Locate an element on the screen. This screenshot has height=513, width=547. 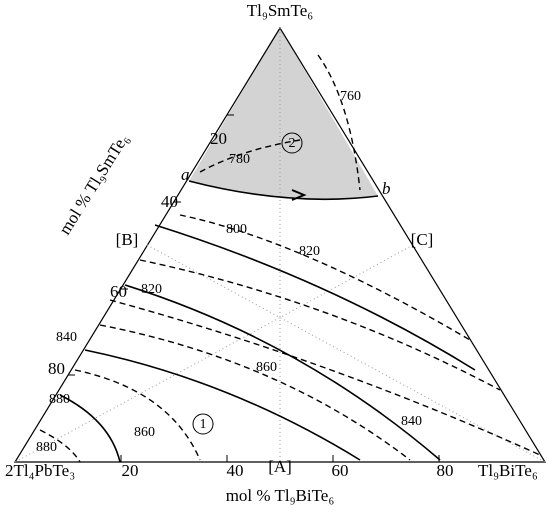
axis-label: mol % Tl₉SmTe₆ is located at coordinates (93, 184).